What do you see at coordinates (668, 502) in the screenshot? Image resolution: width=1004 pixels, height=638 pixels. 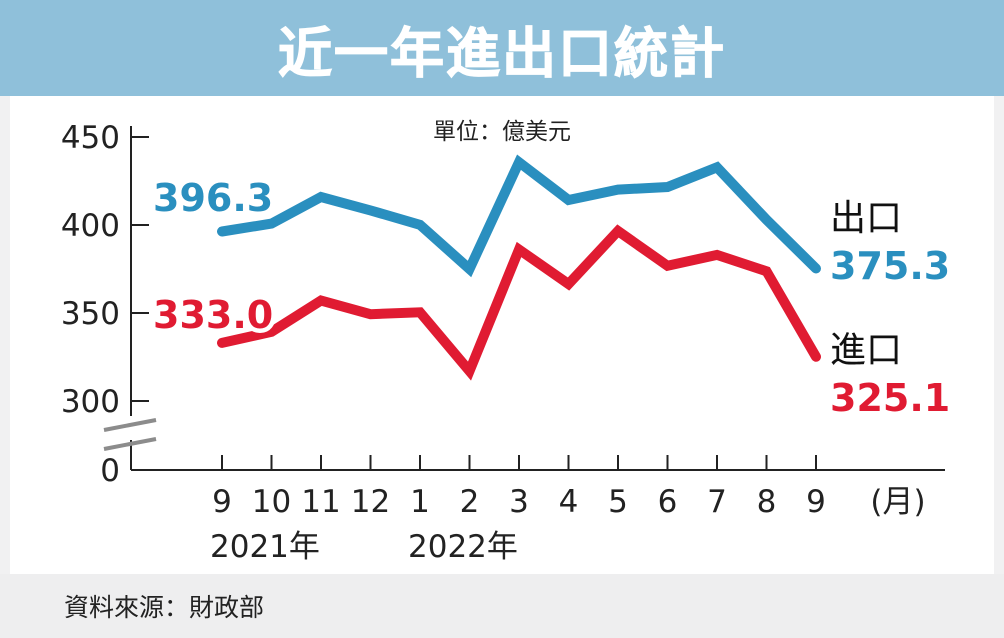 I see `x-tick-label: 6` at bounding box center [668, 502].